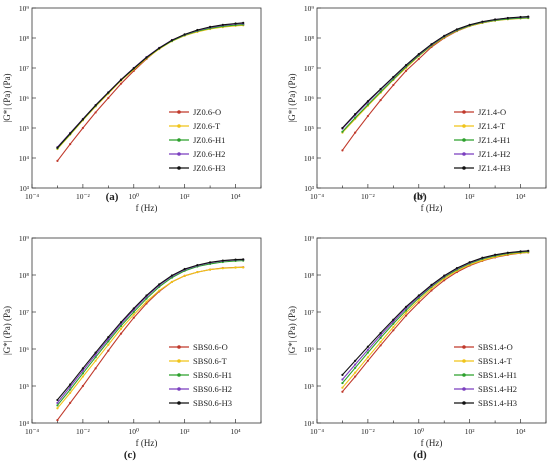 Image resolution: width=550 pixels, height=472 pixels. Describe the element at coordinates (497, 375) in the screenshot. I see `legend-label-SBS1.4-H1: SBS1.4-H1` at that location.